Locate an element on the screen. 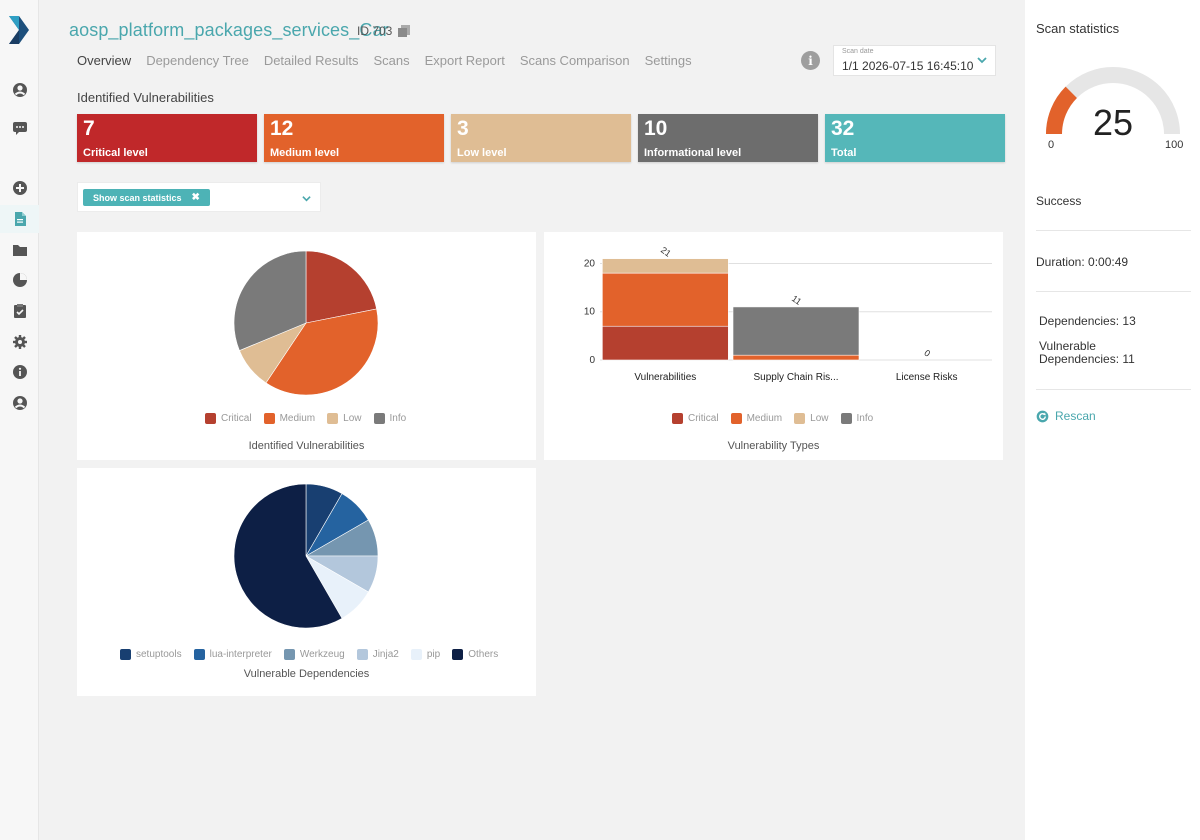 Image resolution: width=1200 pixels, height=840 pixels. pie1-legend: Critical Medium Low Info is located at coordinates (305, 418).